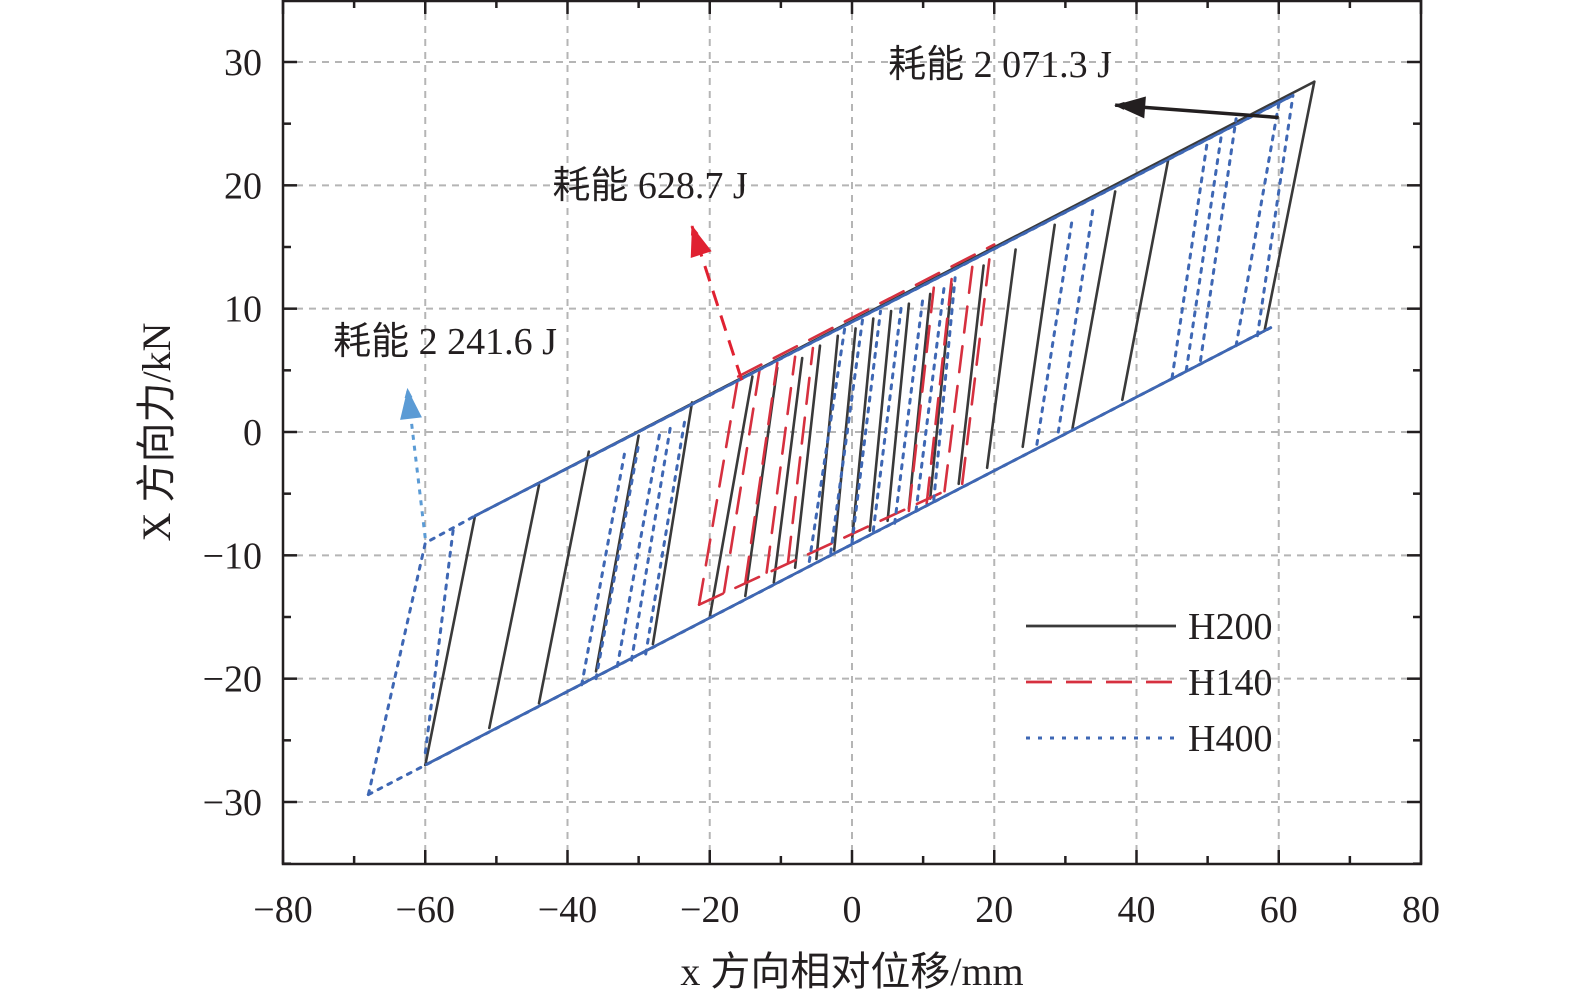  Describe the element at coordinates (243, 310) in the screenshot. I see `y-tick-label: 10` at that location.